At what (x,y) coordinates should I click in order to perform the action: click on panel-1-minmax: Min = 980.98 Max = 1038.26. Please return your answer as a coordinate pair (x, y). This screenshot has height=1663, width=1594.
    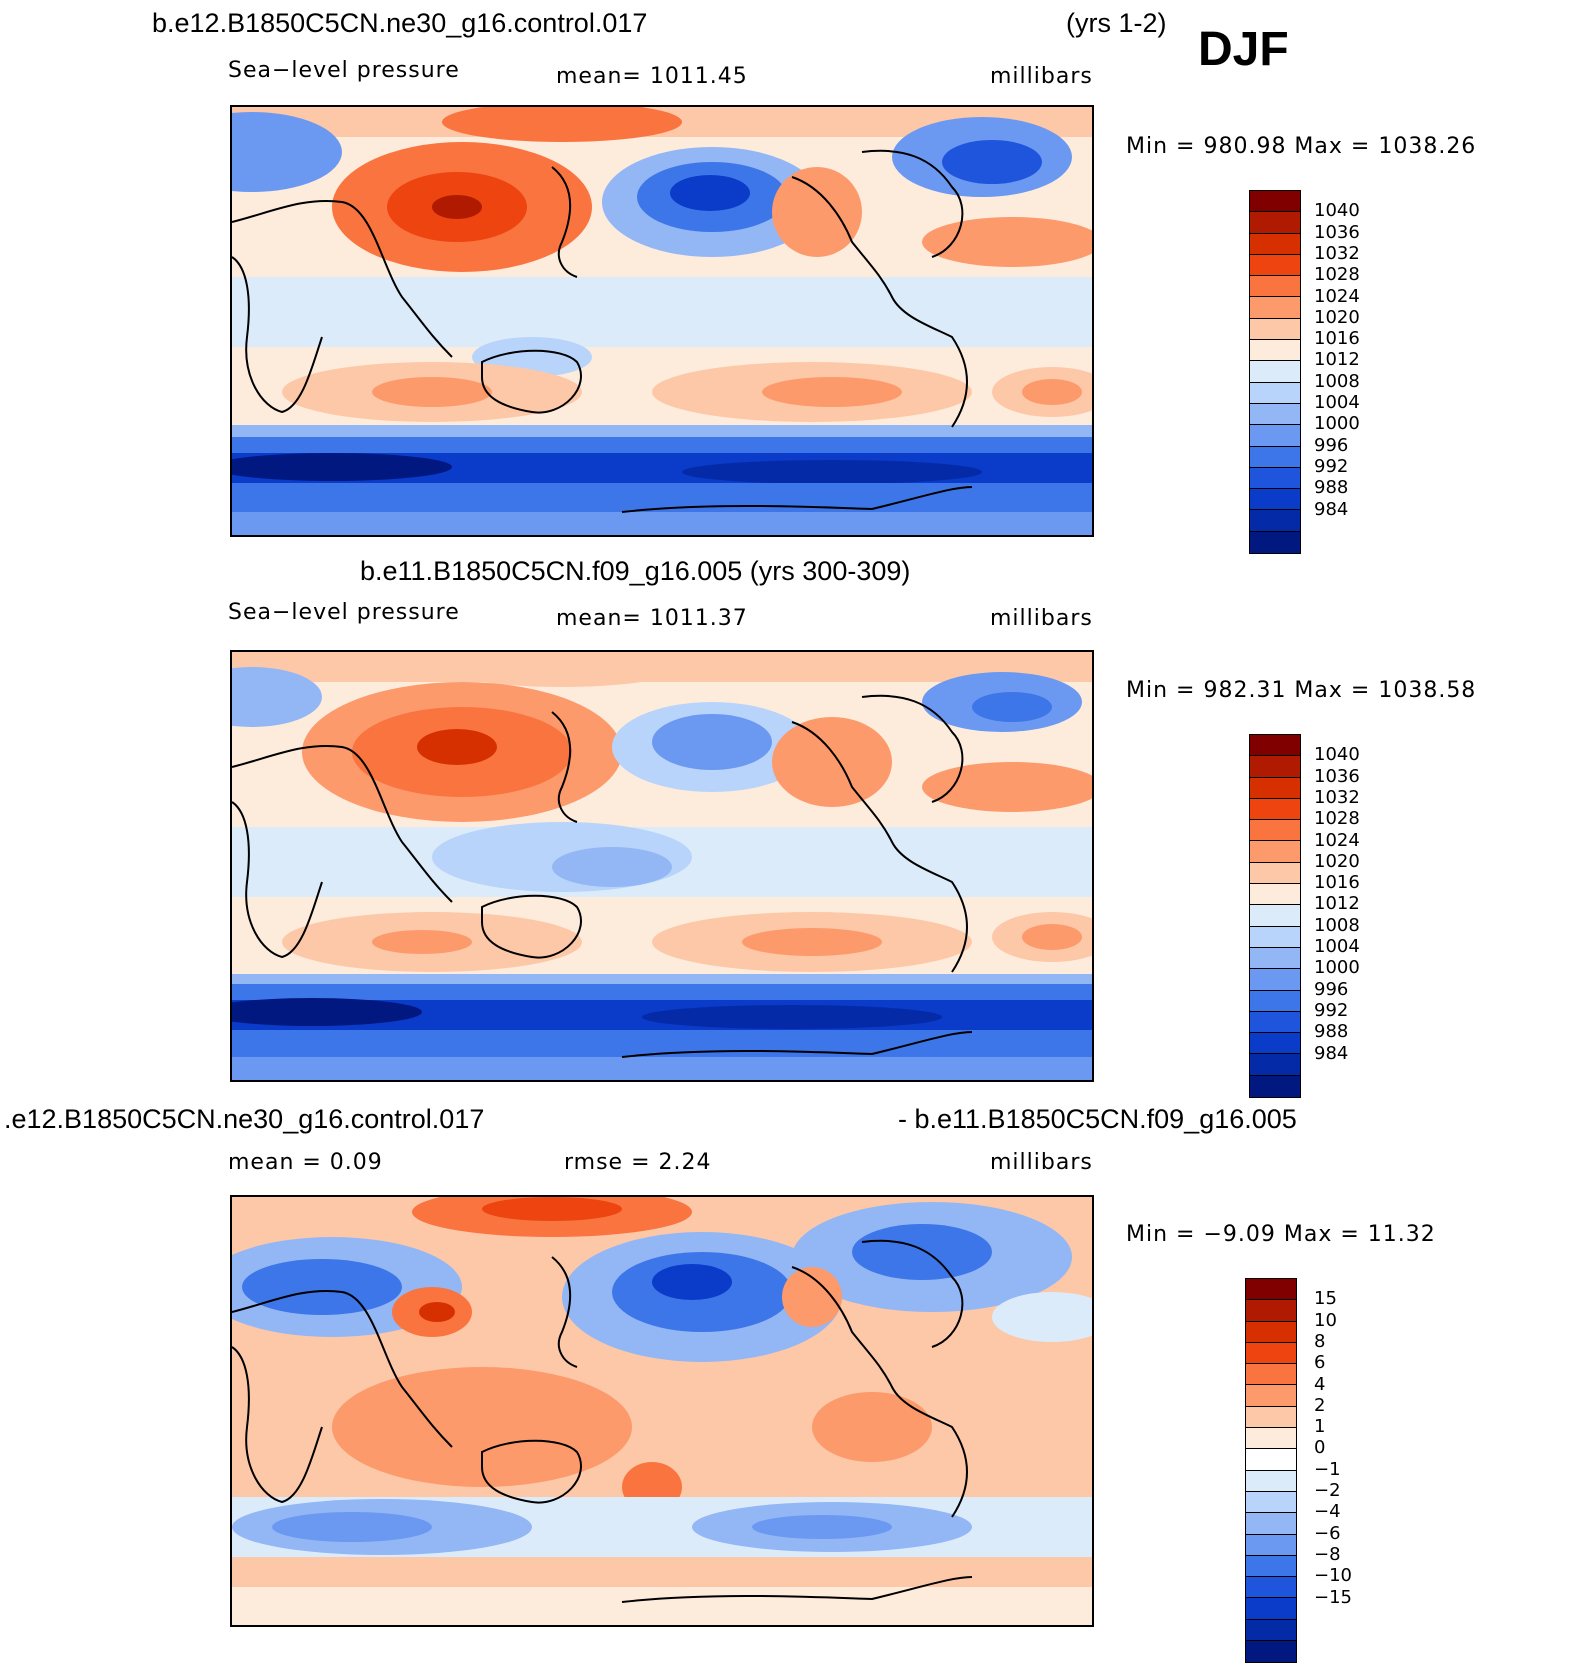
    Looking at the image, I should click on (1301, 146).